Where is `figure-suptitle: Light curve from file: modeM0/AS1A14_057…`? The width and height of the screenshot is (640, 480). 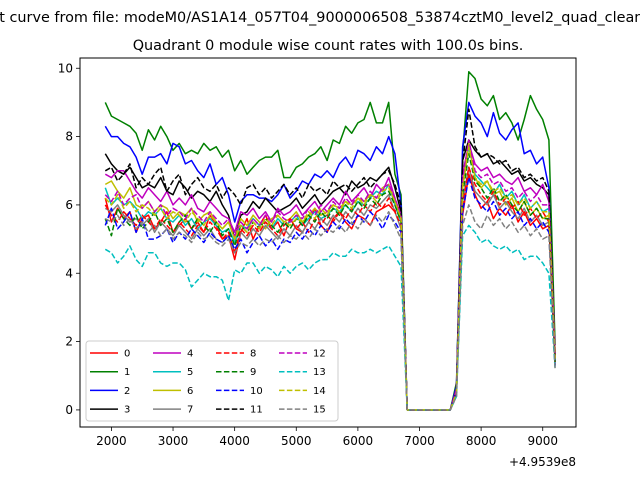
figure-suptitle: Light curve from file: modeM0/AS1A14_057… is located at coordinates (320, 18).